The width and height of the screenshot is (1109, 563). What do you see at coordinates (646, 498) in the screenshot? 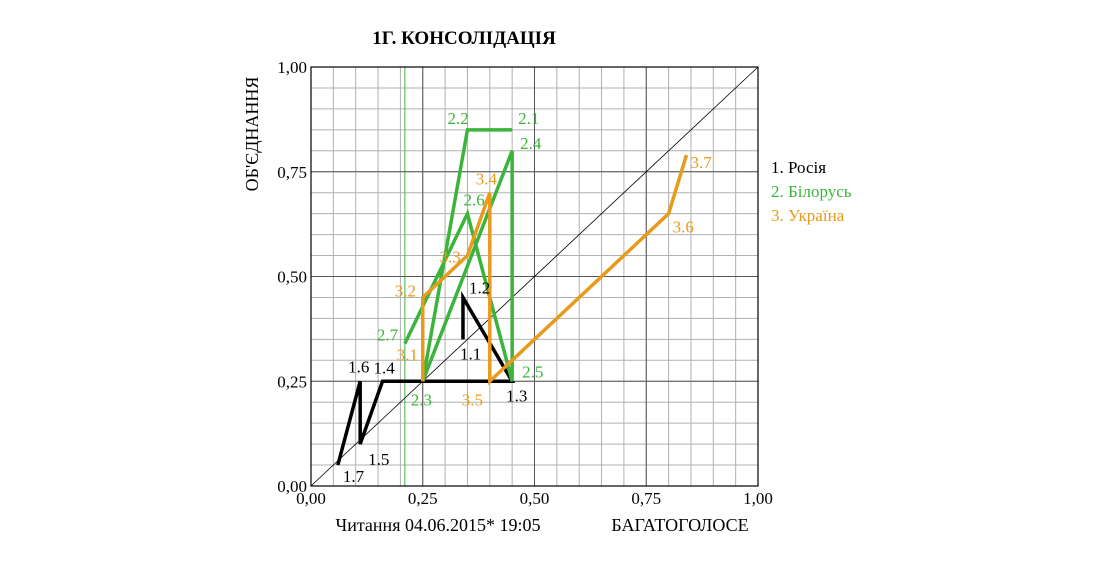
I see `x-tick-label: 0,75` at bounding box center [646, 498].